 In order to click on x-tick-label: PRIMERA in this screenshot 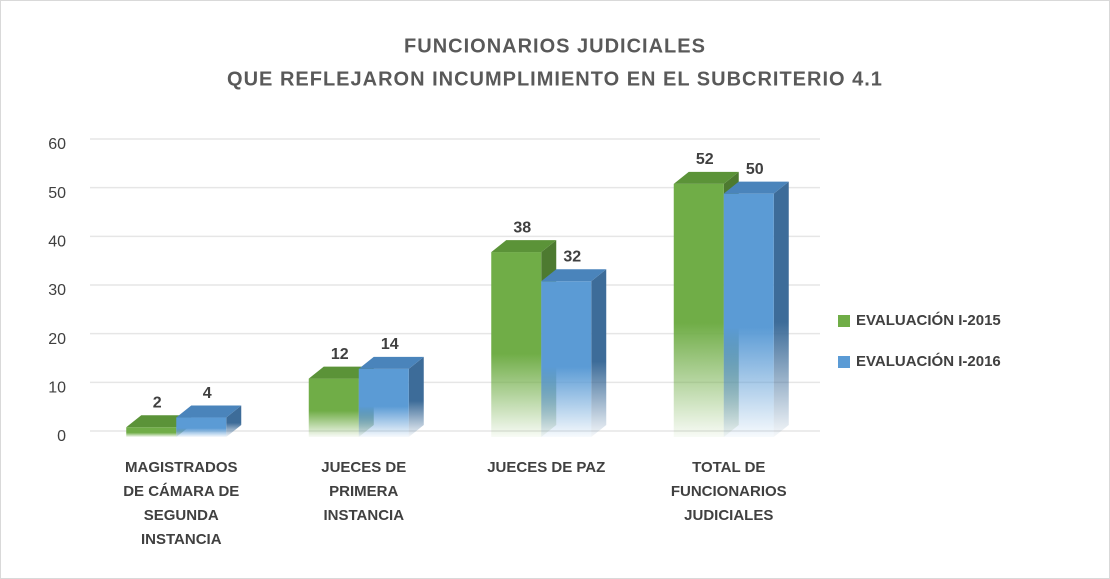, I will do `click(363, 491)`.